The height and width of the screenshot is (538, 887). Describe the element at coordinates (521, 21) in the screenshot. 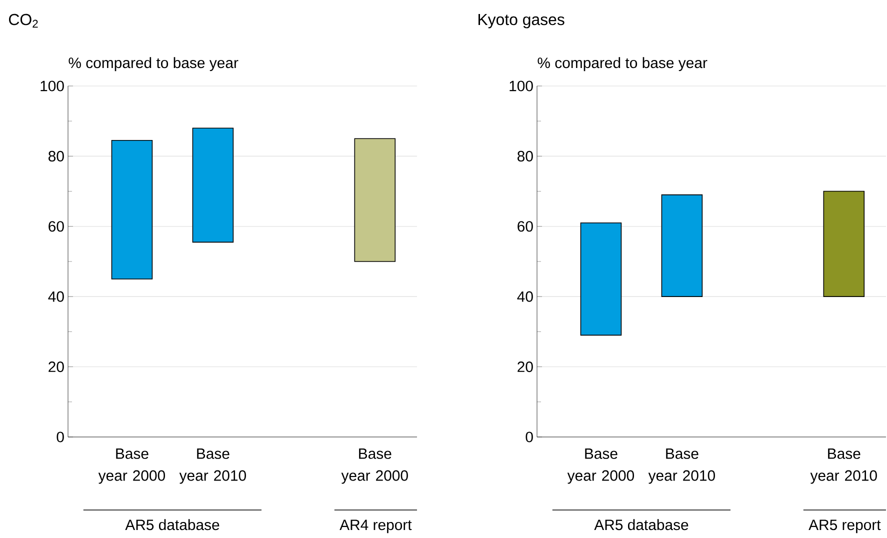

I see `chart-title: Kyoto gases` at that location.